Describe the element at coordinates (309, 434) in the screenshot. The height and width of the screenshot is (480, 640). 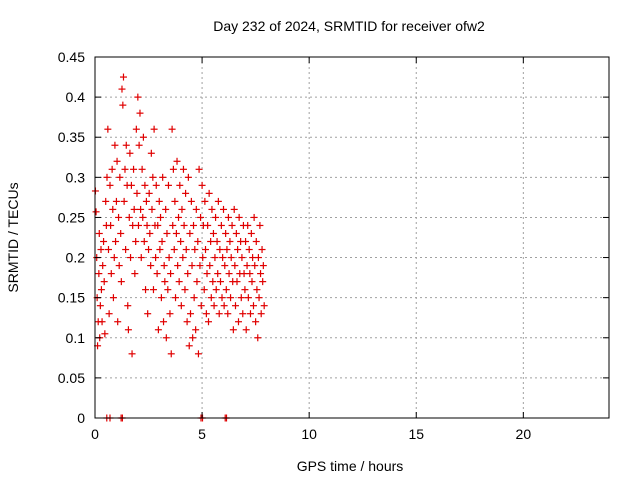
I see `x-tick-label: 10` at that location.